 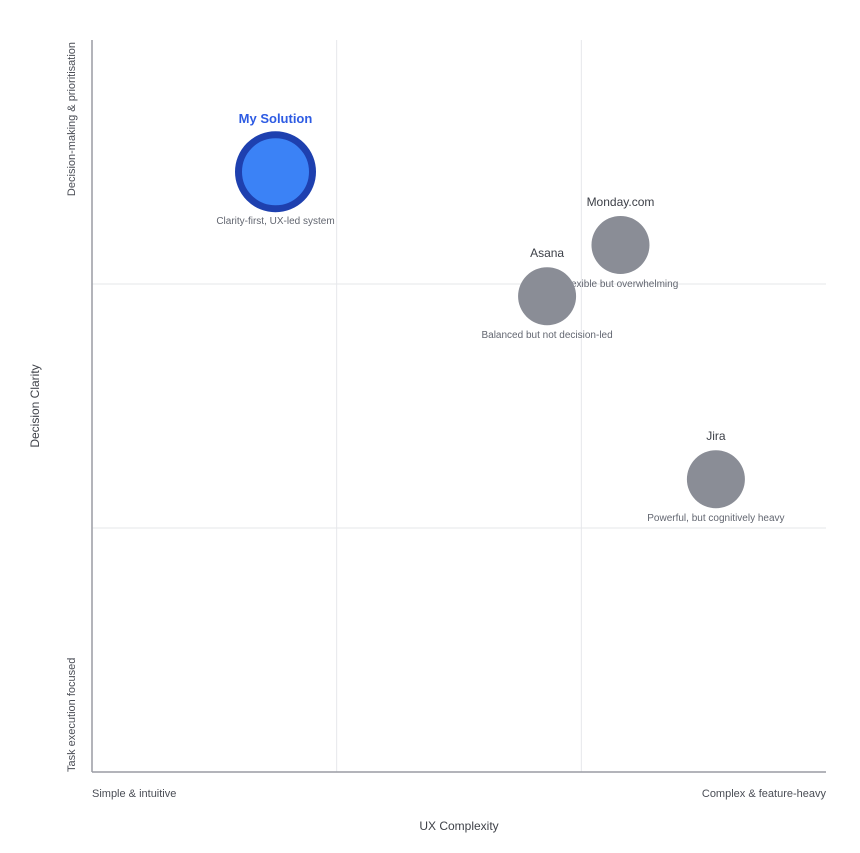 What do you see at coordinates (276, 118) in the screenshot?
I see `point-label: My Solution` at bounding box center [276, 118].